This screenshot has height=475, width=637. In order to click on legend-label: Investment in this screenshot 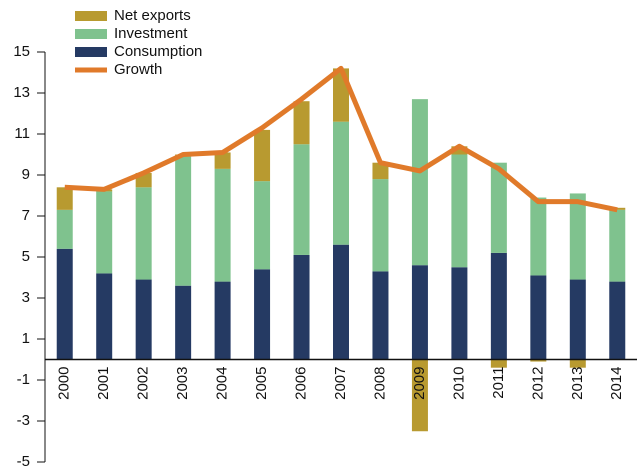, I will do `click(151, 33)`.